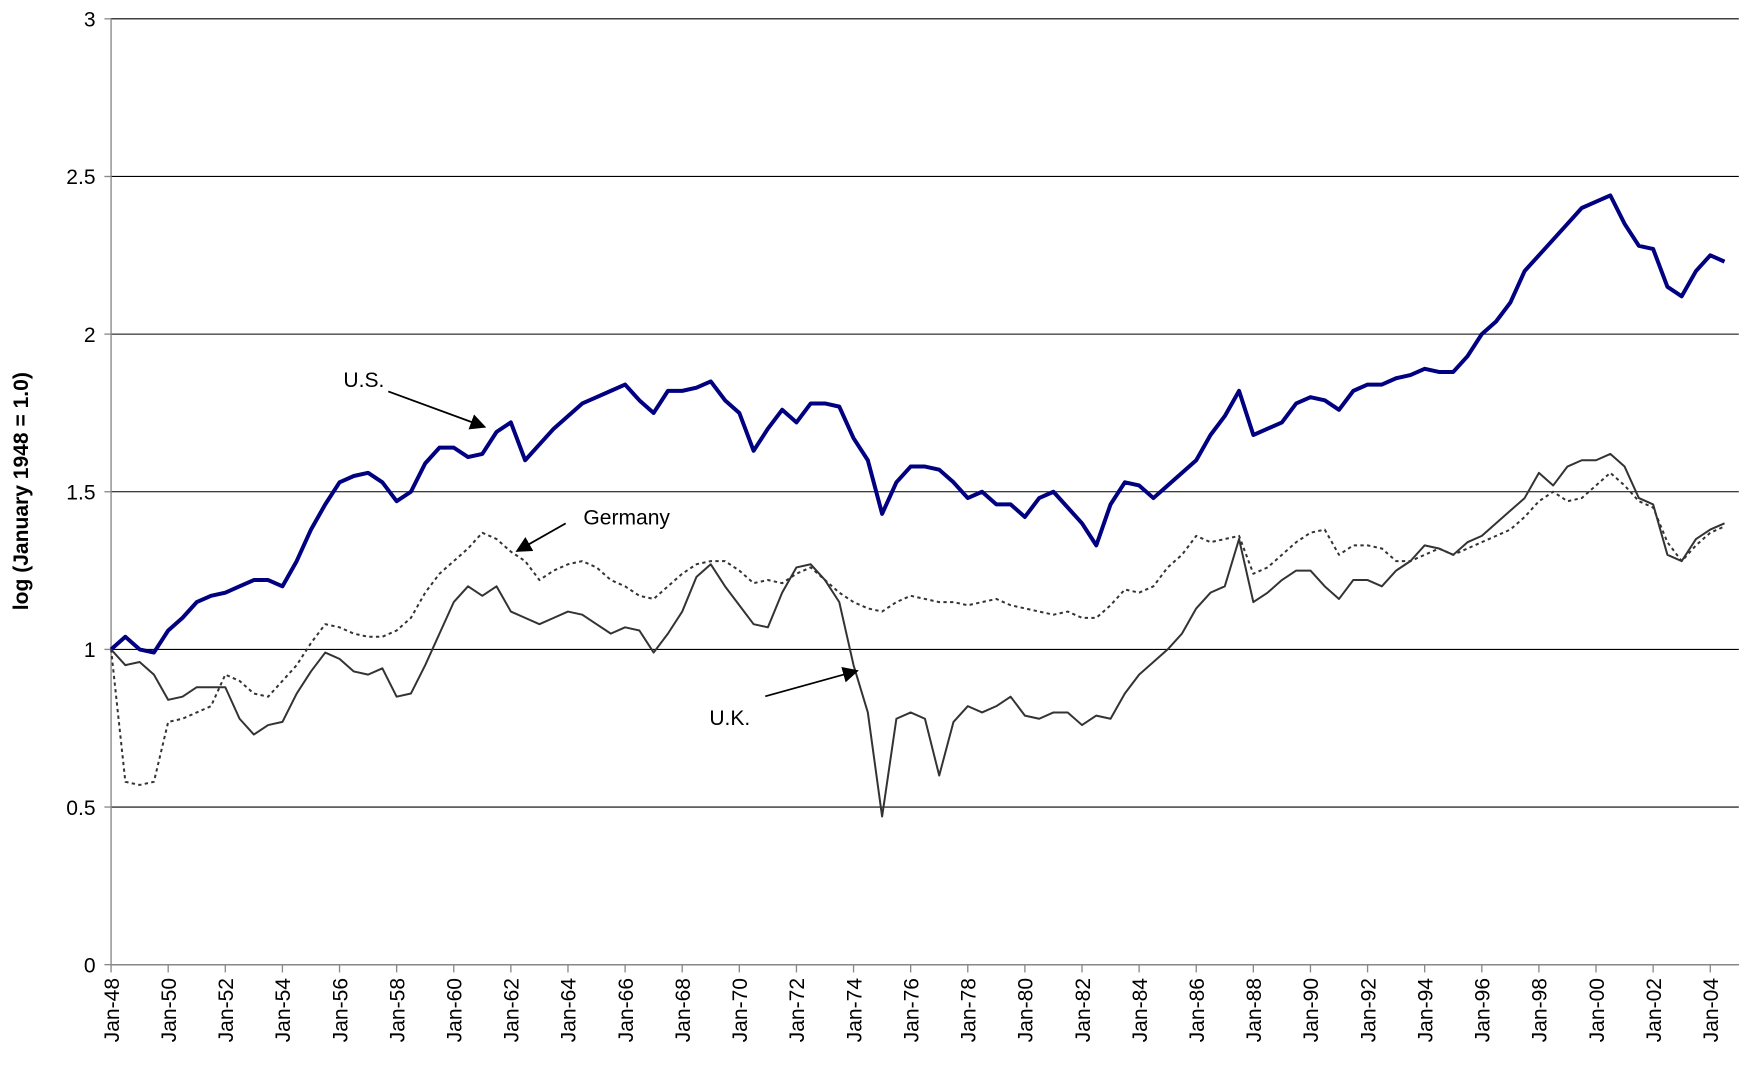 The width and height of the screenshot is (1739, 1070). What do you see at coordinates (455, 1010) in the screenshot?
I see `x-tick-label: Jan-60` at bounding box center [455, 1010].